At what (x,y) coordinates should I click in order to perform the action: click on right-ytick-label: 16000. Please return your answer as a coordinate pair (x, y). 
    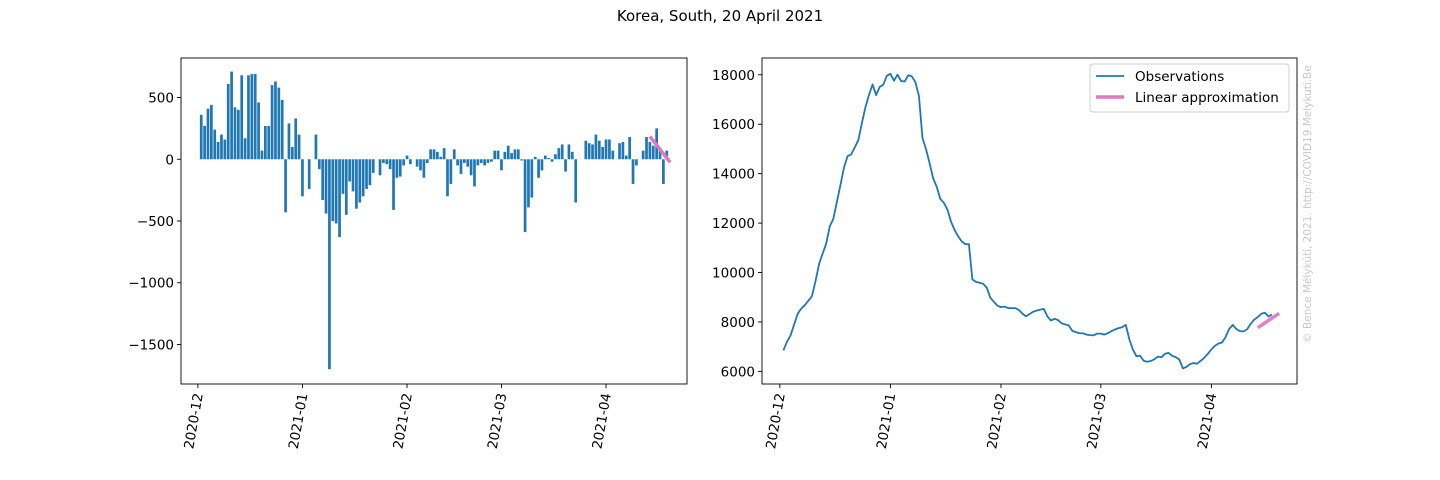
    Looking at the image, I should click on (733, 125).